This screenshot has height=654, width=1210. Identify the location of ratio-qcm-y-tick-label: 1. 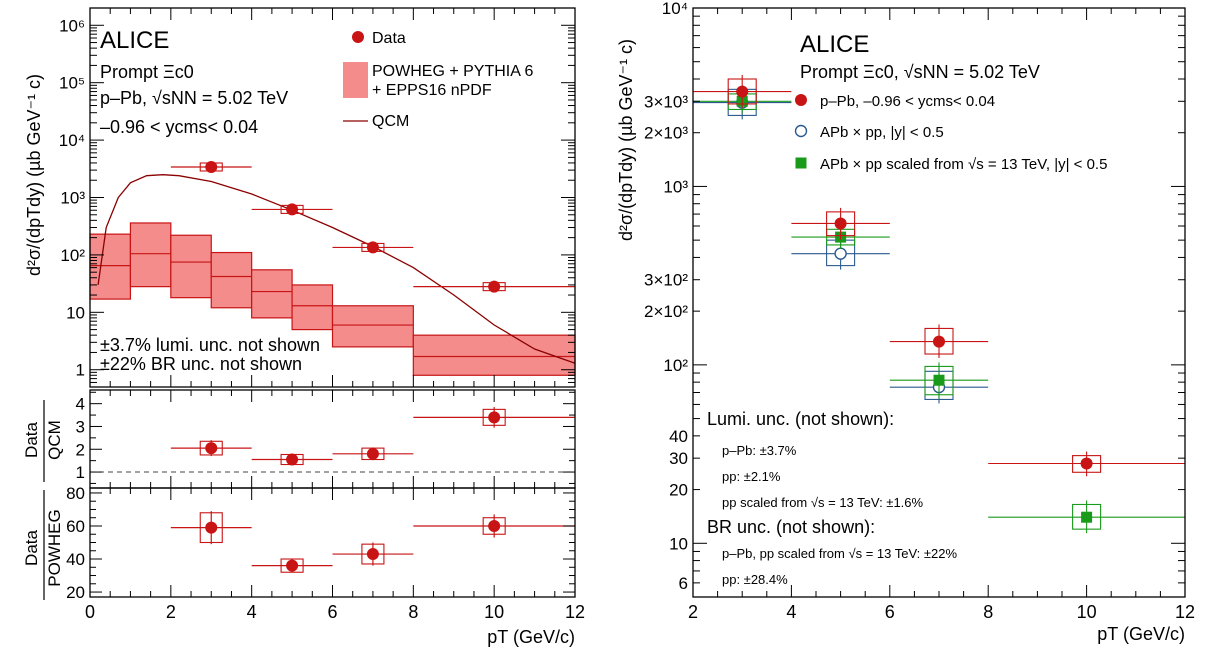
(80, 472).